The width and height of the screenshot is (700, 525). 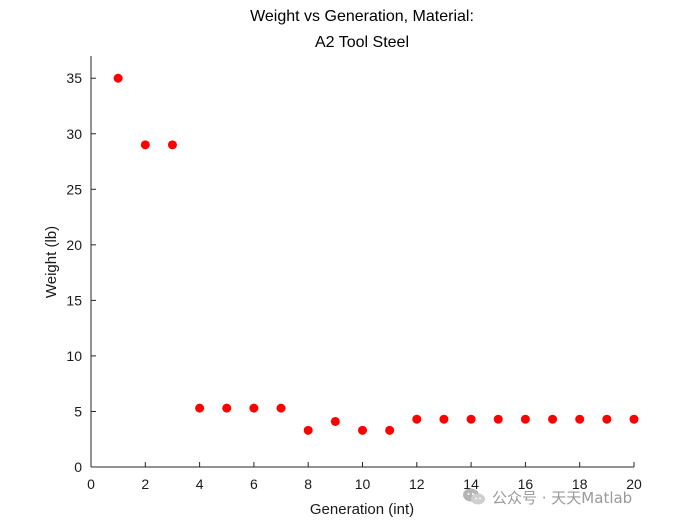 What do you see at coordinates (634, 484) in the screenshot?
I see `x-tick-label: 20` at bounding box center [634, 484].